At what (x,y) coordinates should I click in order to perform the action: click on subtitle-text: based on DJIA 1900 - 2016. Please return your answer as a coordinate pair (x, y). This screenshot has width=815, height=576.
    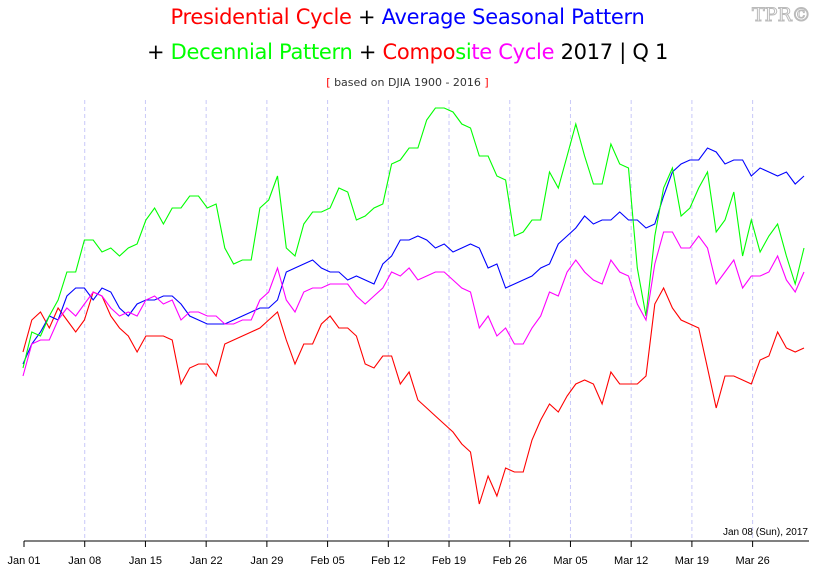
    Looking at the image, I should click on (407, 82).